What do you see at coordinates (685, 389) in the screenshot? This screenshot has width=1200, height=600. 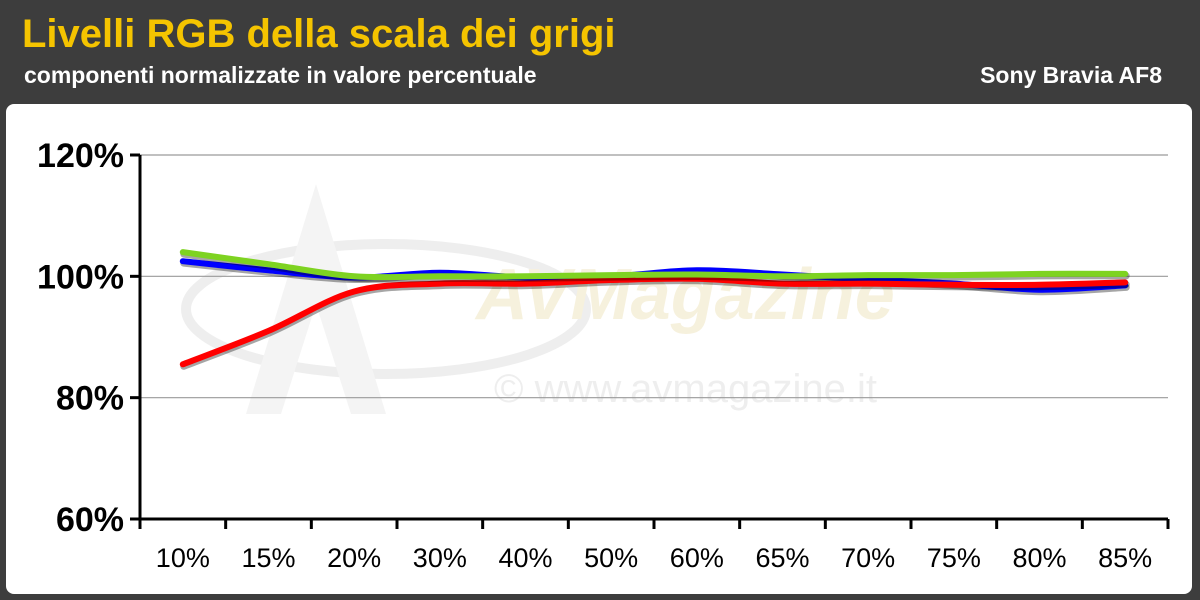 I see `watermark-url: © www.avmagazine.it` at bounding box center [685, 389].